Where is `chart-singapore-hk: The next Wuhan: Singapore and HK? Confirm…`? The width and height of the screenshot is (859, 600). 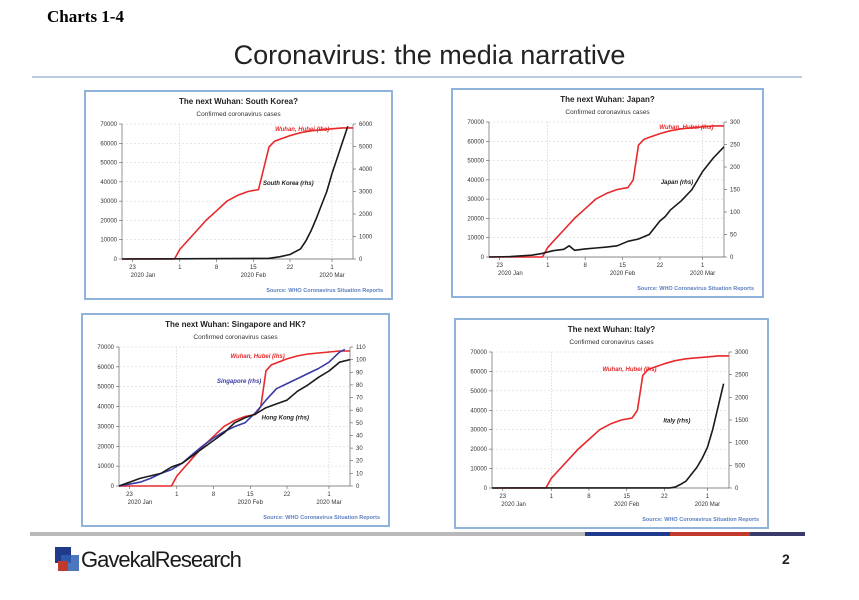
chart-singapore-hk: The next Wuhan: Singapore and HK? Confirm… is located at coordinates (238, 420).